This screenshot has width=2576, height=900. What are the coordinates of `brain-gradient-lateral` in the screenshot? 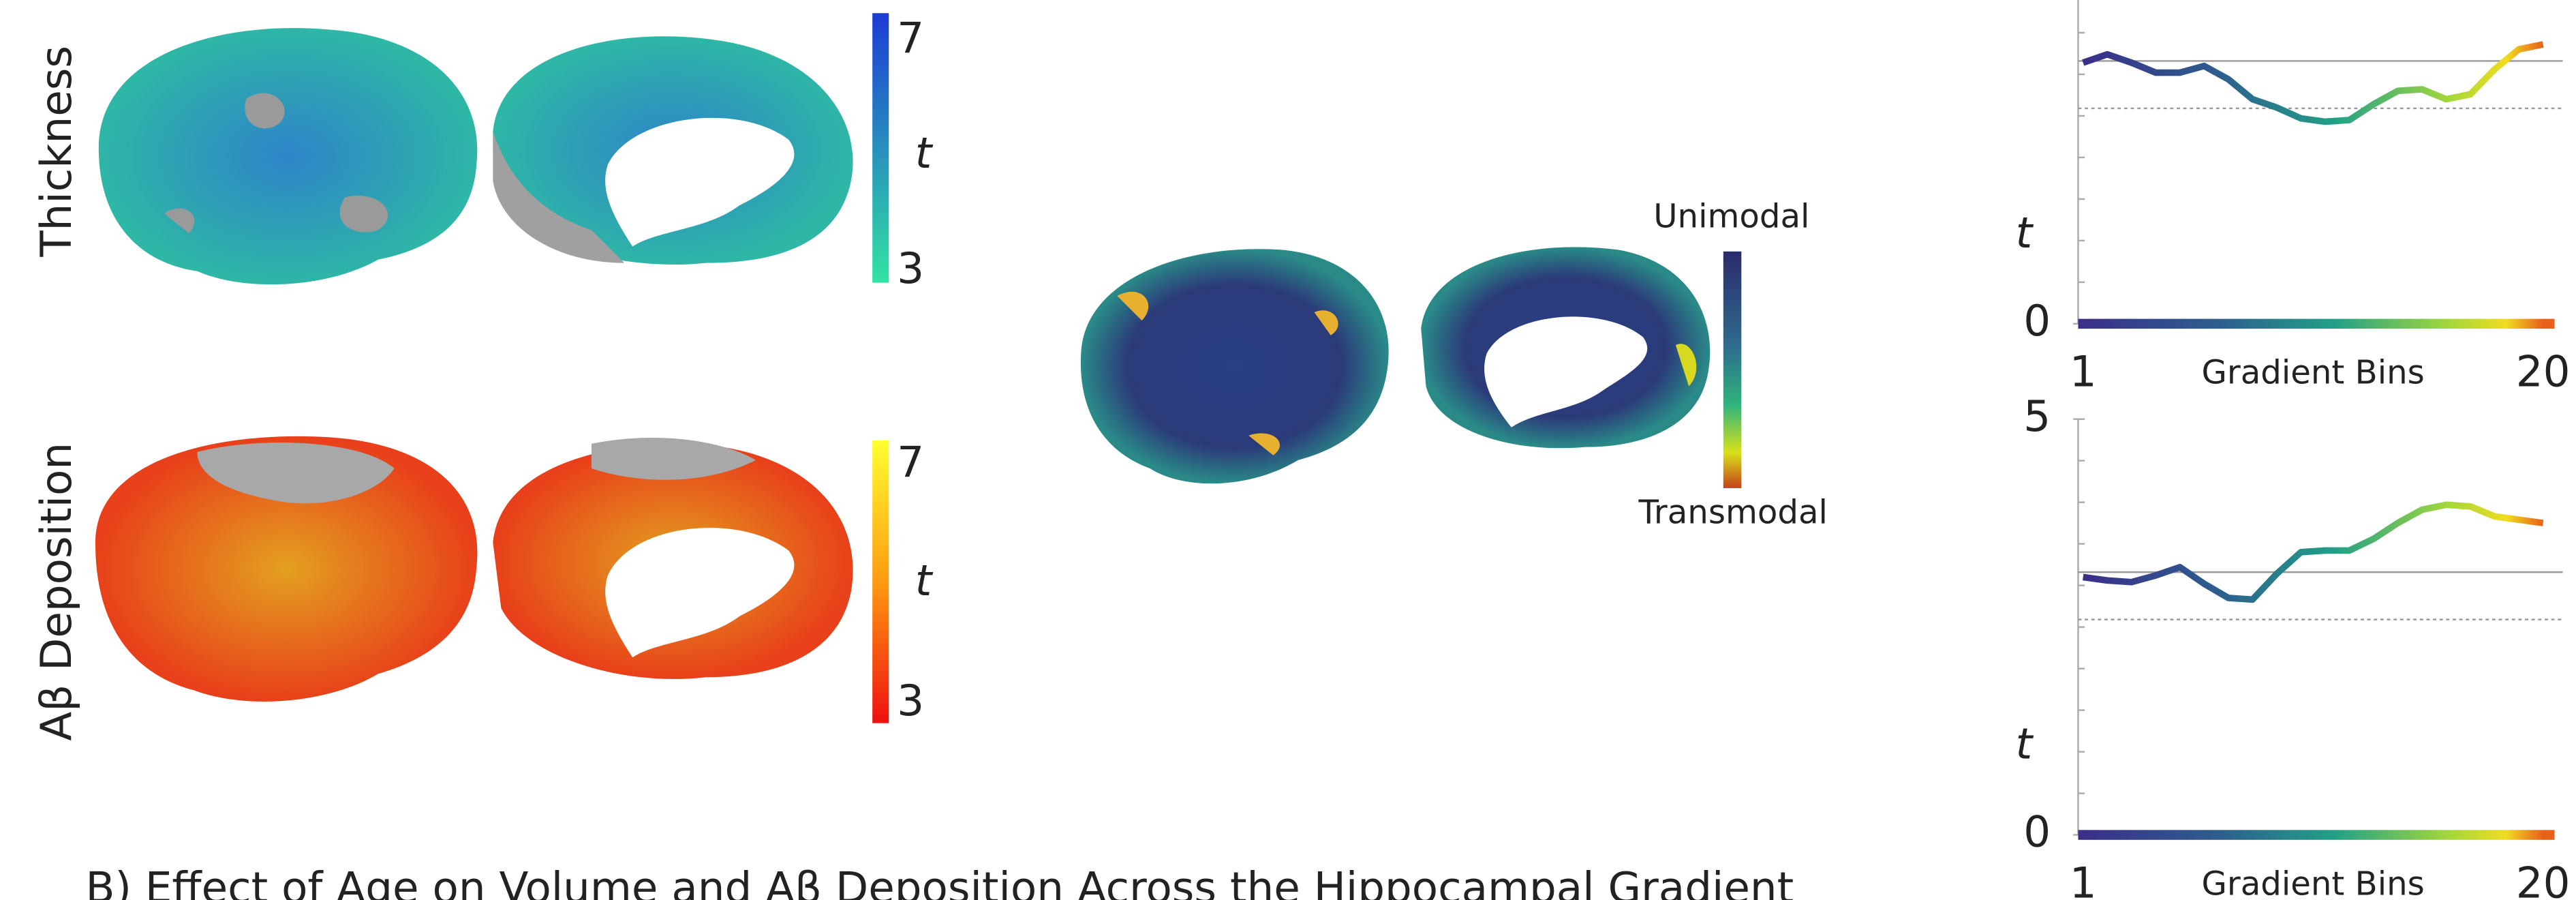 It's located at (1234, 366).